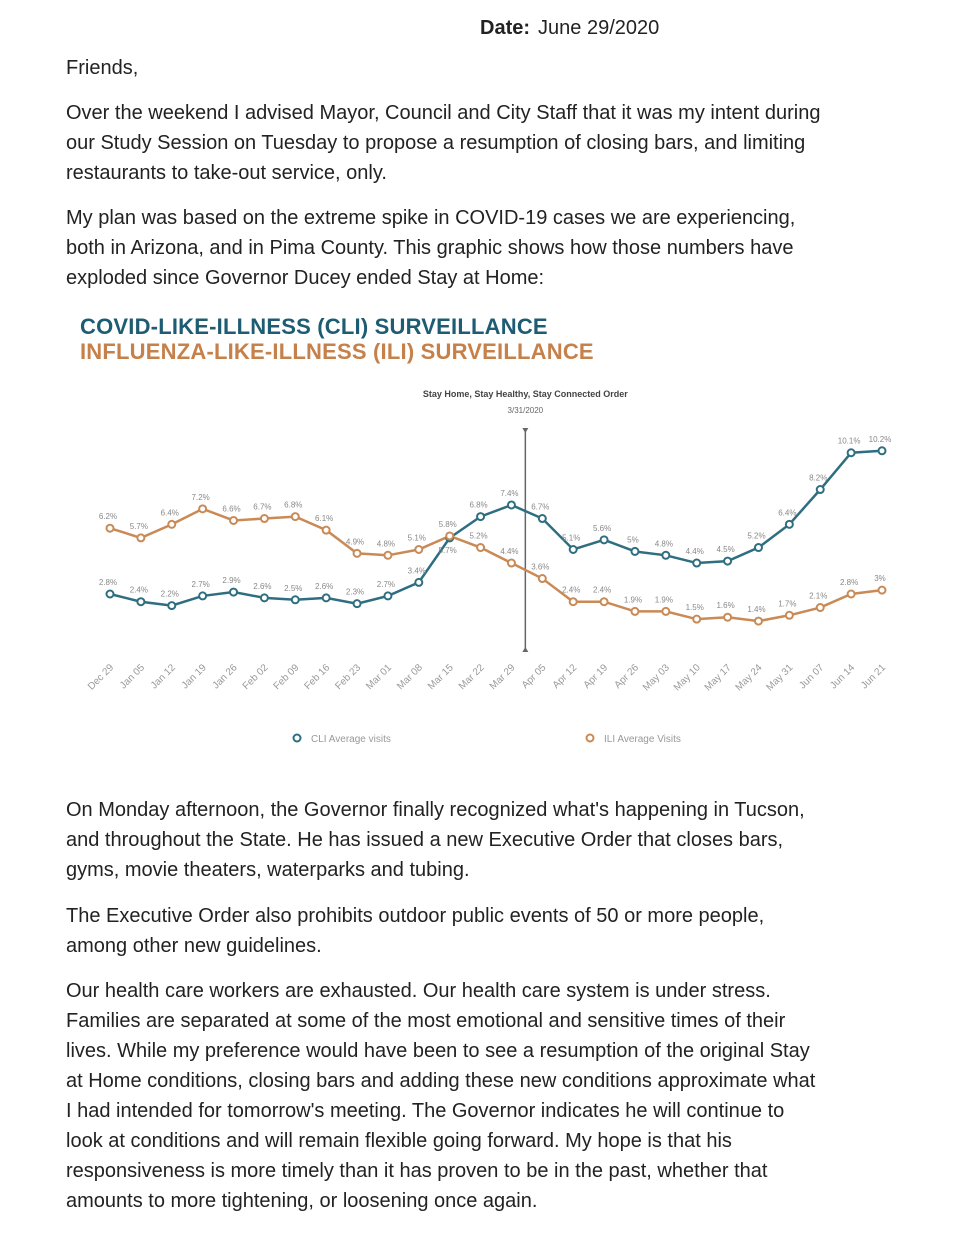 The image size is (977, 1241). I want to click on x-tick-label: May 31, so click(780, 677).